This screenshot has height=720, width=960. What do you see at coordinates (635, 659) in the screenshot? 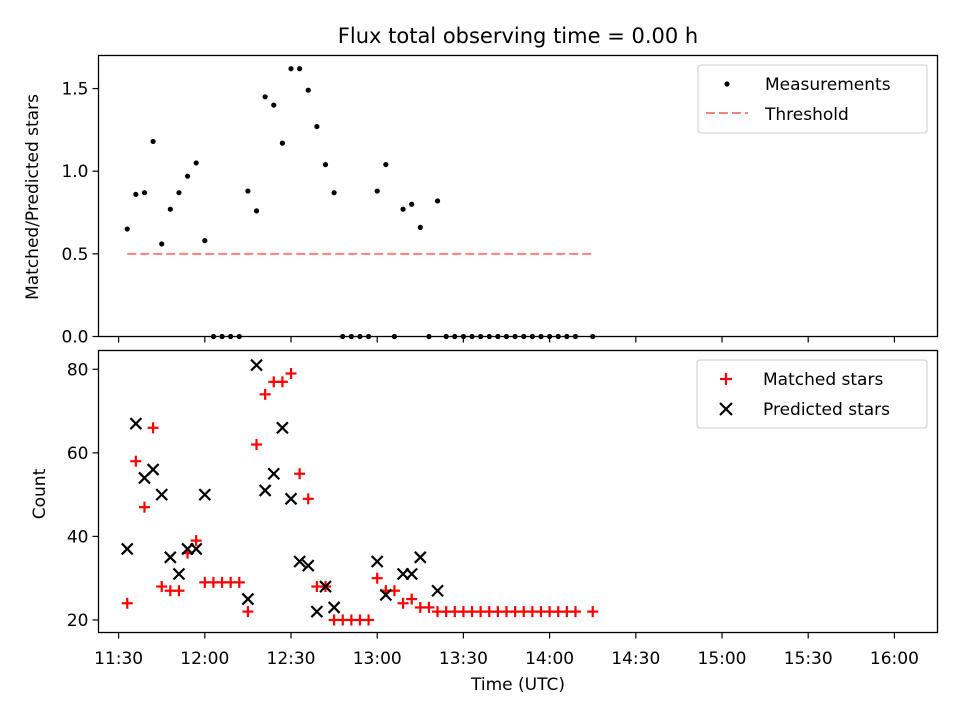
I see `x-tick-label: 14:30` at bounding box center [635, 659].